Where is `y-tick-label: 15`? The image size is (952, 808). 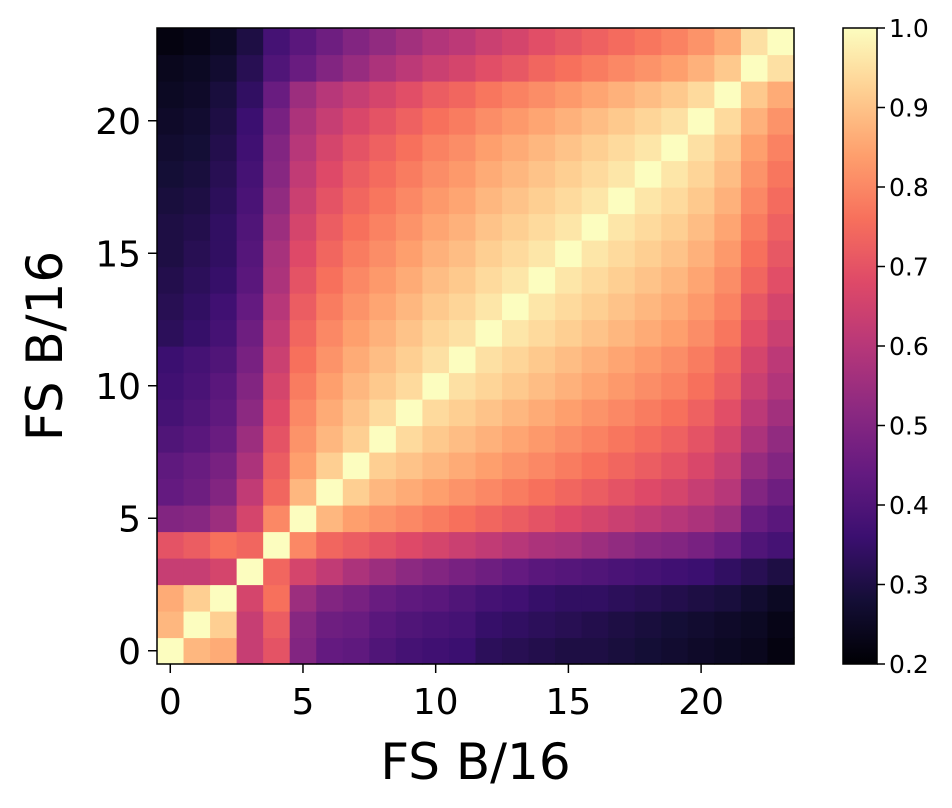 y-tick-label: 15 is located at coordinates (118, 254).